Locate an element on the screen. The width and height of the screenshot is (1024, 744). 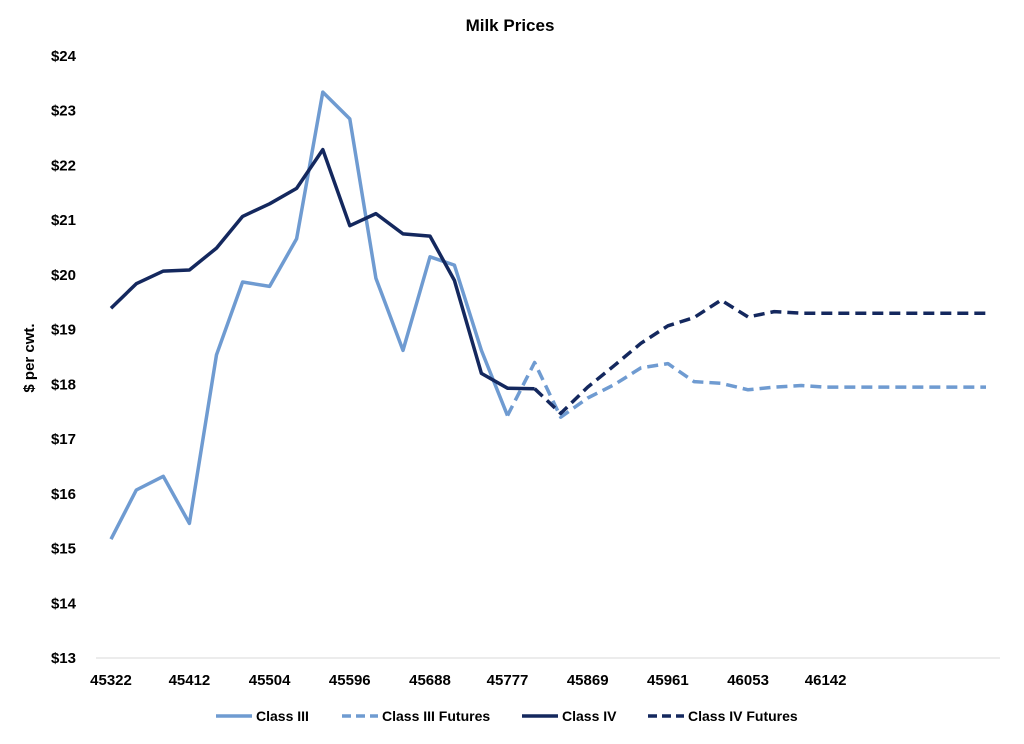
y-tick-label: $23 is located at coordinates (63, 111).